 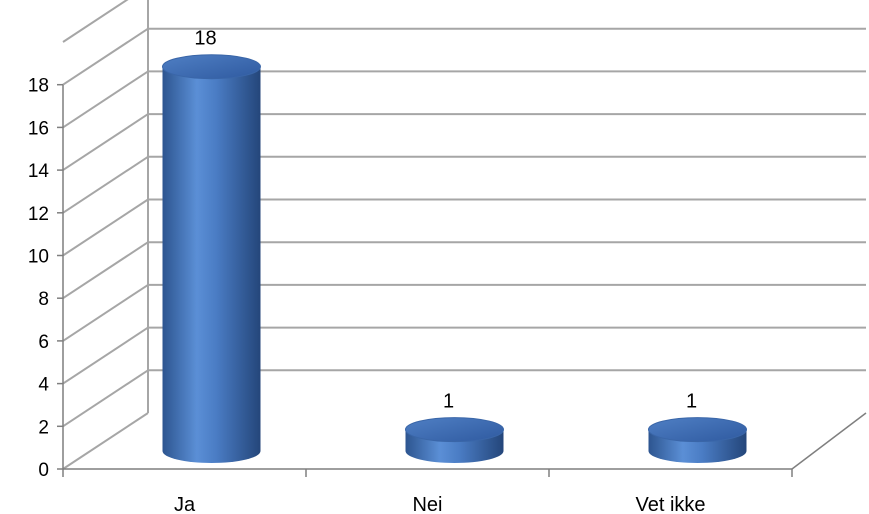 I want to click on x-tick-label: Ja, so click(x=185, y=504).